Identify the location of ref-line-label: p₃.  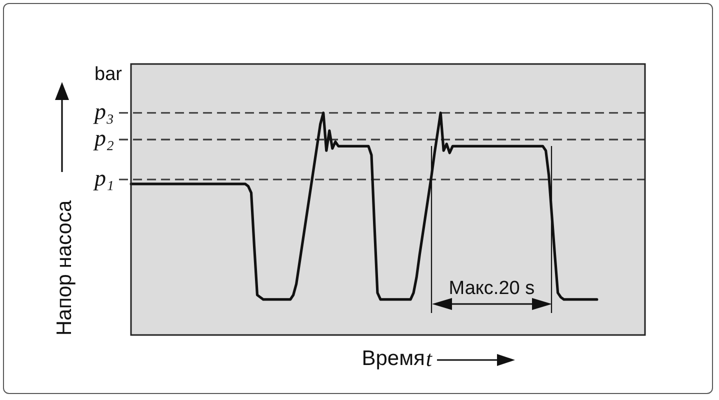
(103, 111).